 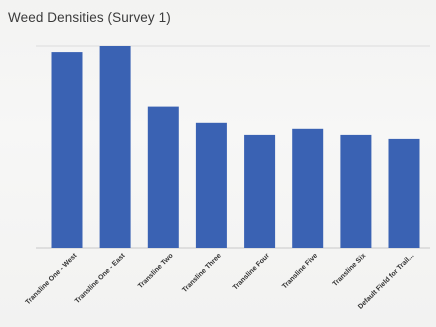 What do you see at coordinates (350, 270) in the screenshot?
I see `x-tick-label-7: Transline Six` at bounding box center [350, 270].